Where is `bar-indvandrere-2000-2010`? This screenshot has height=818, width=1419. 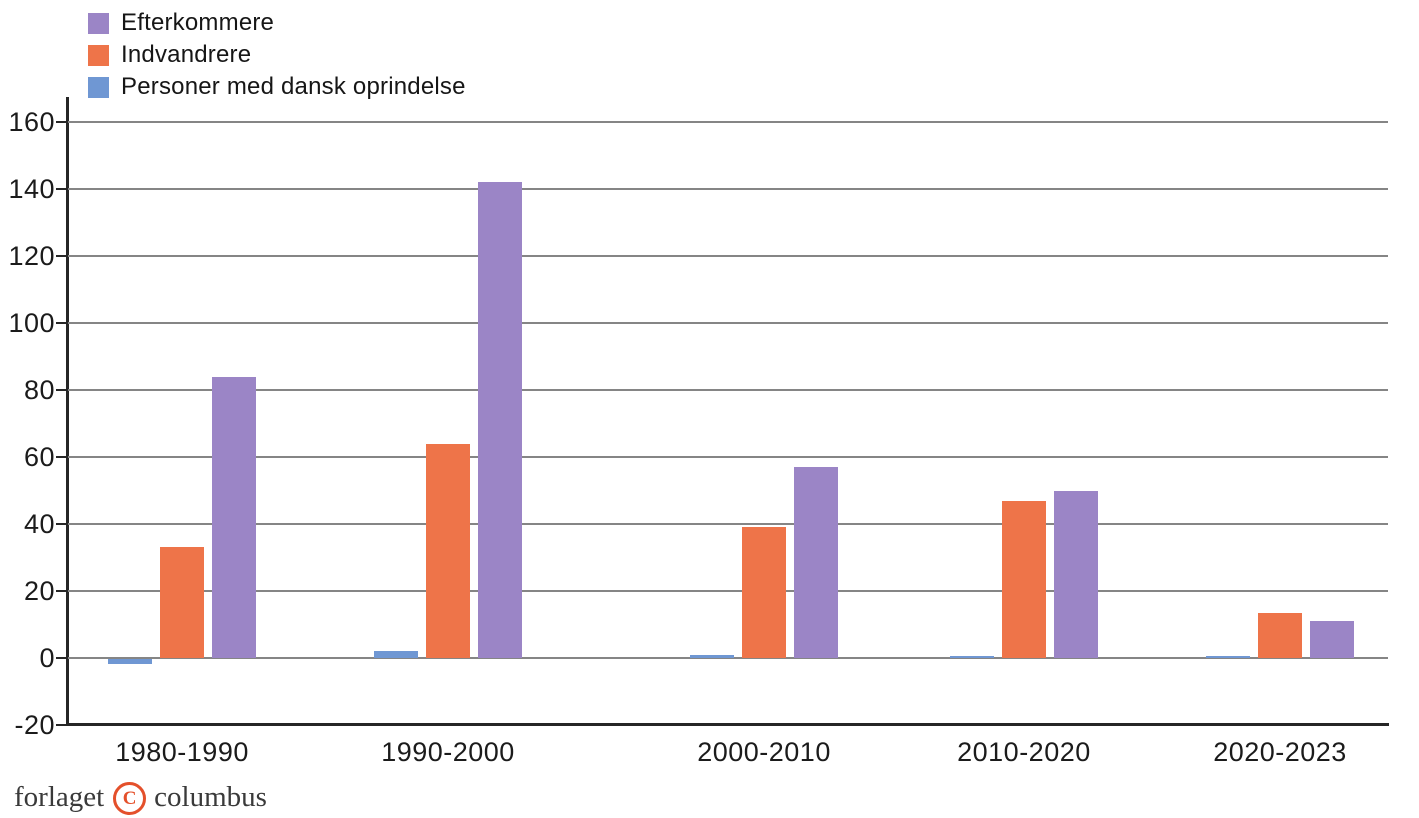
bar-indvandrere-2000-2010 is located at coordinates (764, 592).